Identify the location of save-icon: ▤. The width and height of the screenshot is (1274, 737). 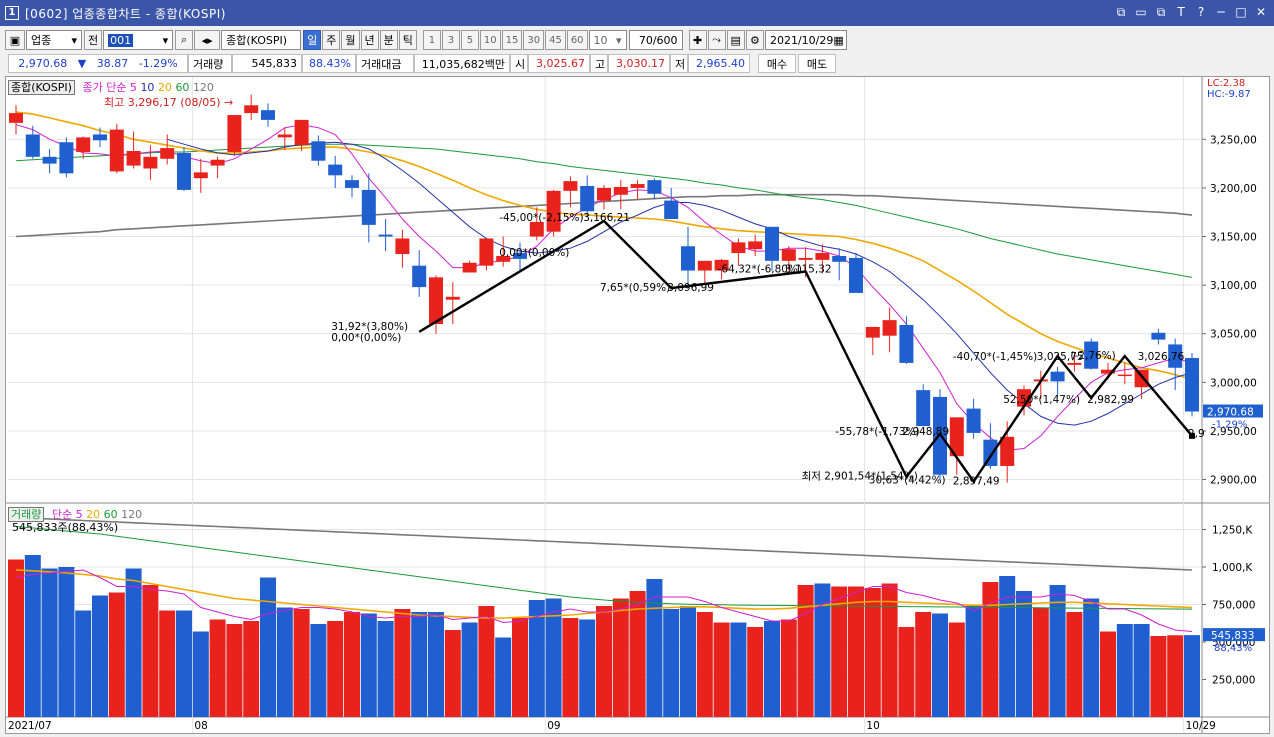
(735, 40).